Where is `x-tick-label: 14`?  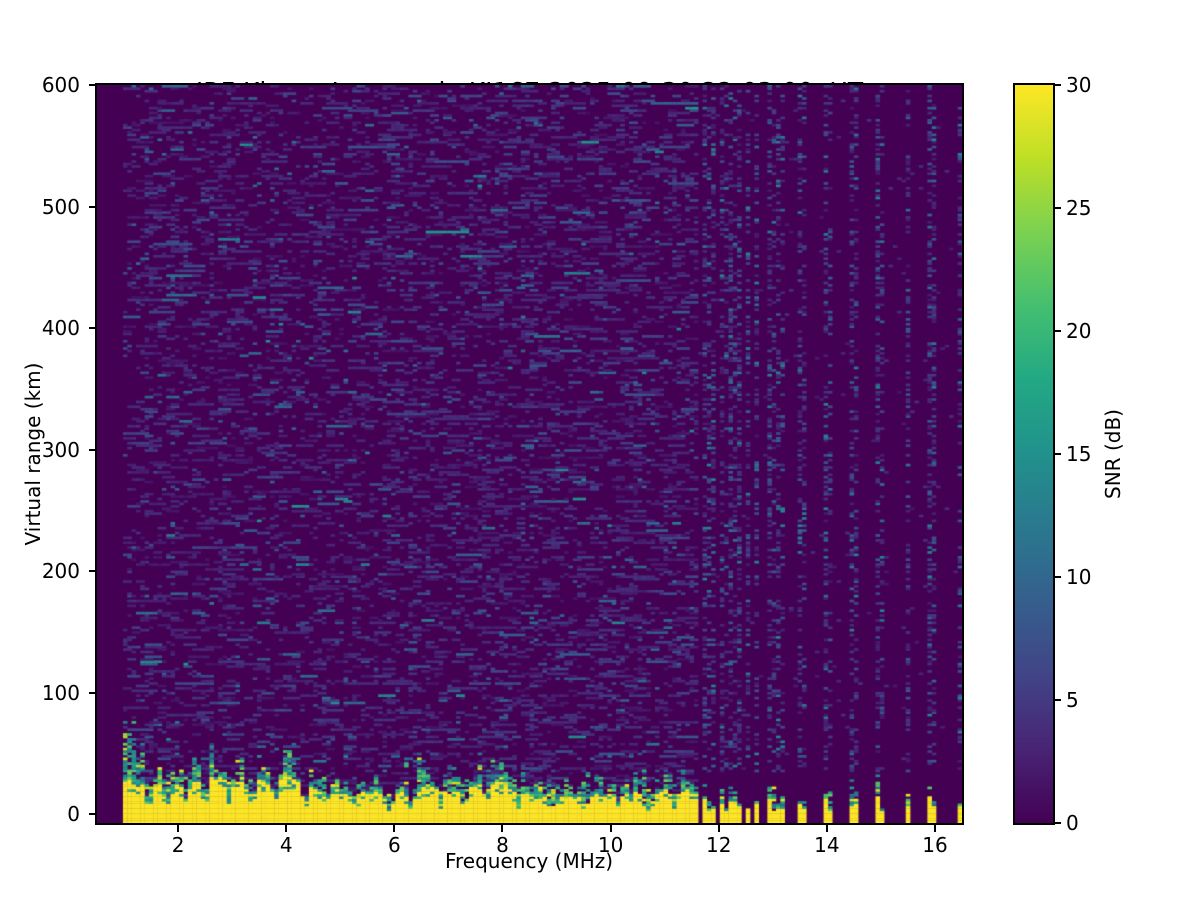 x-tick-label: 14 is located at coordinates (827, 845).